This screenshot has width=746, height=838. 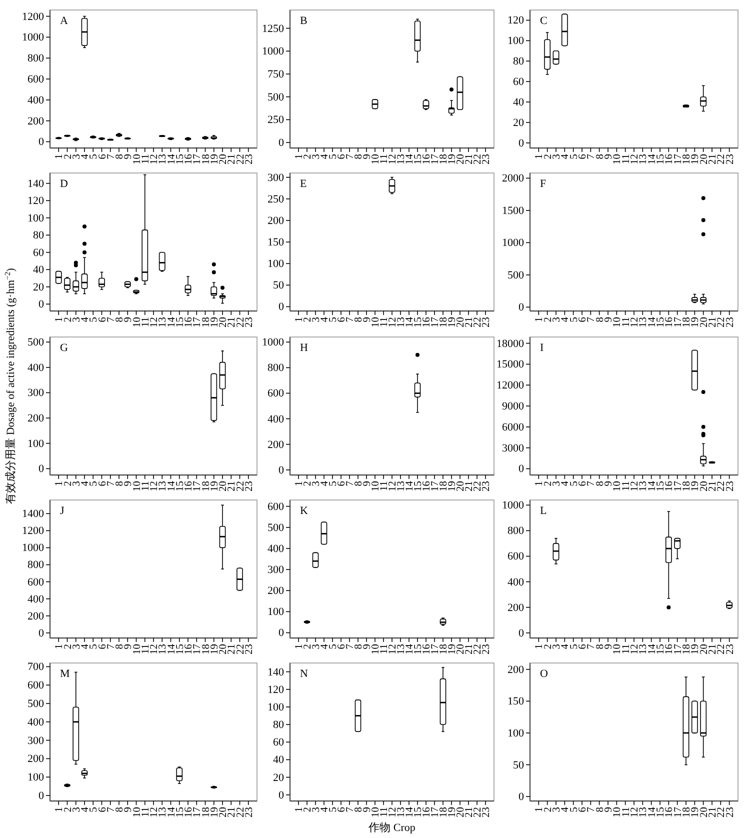 What do you see at coordinates (543, 184) in the screenshot?
I see `chart-title: F` at bounding box center [543, 184].